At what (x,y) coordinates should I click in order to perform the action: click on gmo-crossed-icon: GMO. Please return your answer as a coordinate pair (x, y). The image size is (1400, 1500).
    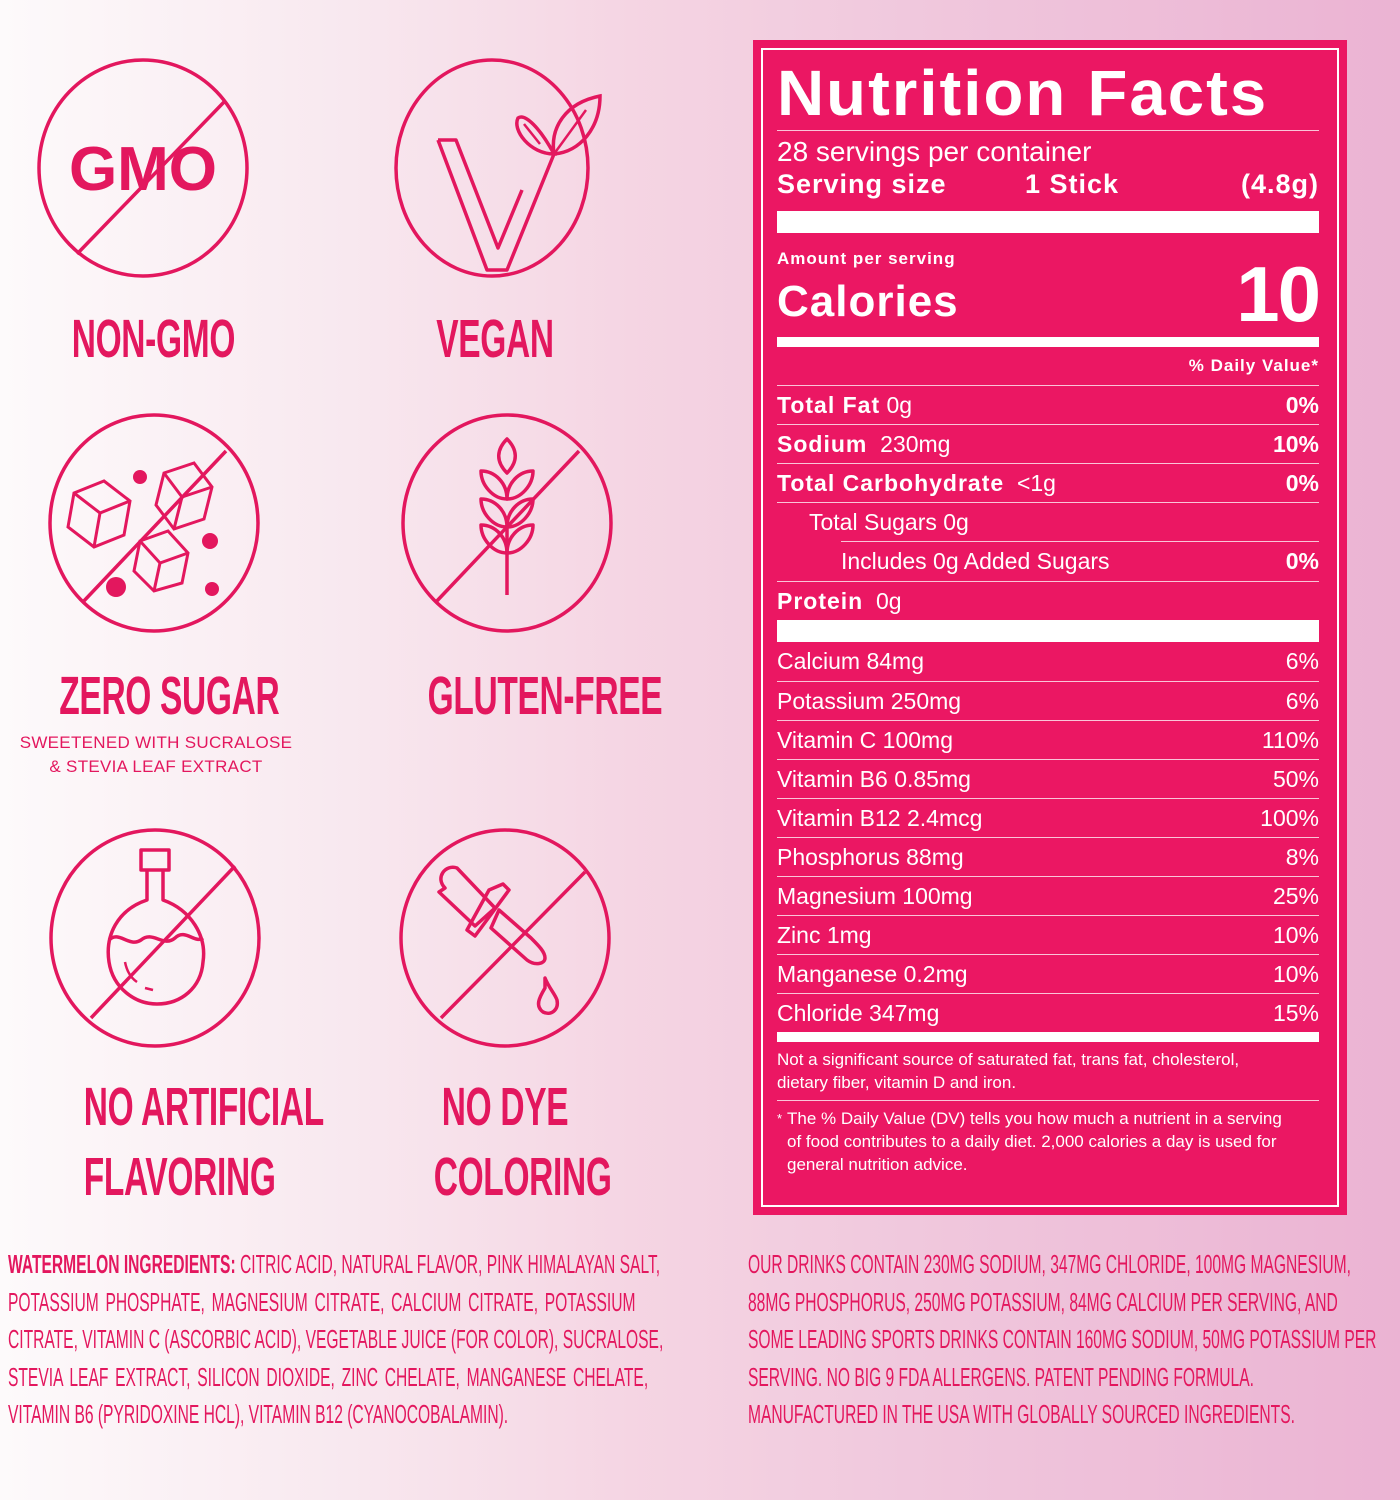
    Looking at the image, I should click on (143, 168).